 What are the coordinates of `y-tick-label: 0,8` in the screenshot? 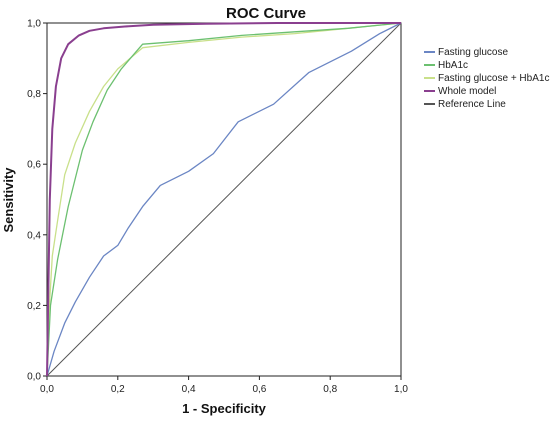 It's located at (34, 94).